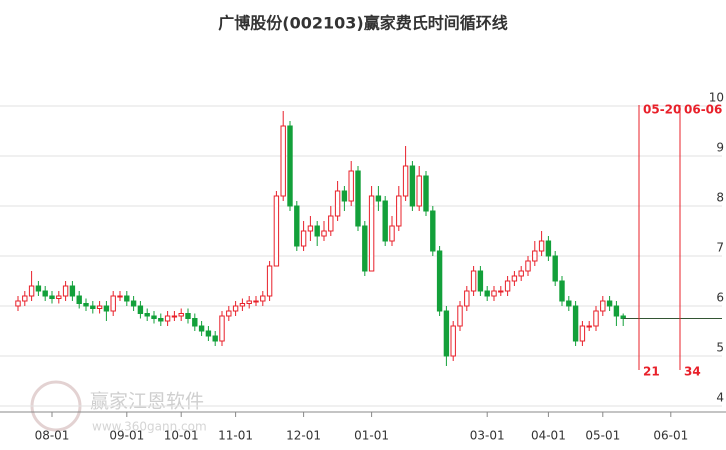  Describe the element at coordinates (720, 398) in the screenshot. I see `y-tick-label: 4` at that location.